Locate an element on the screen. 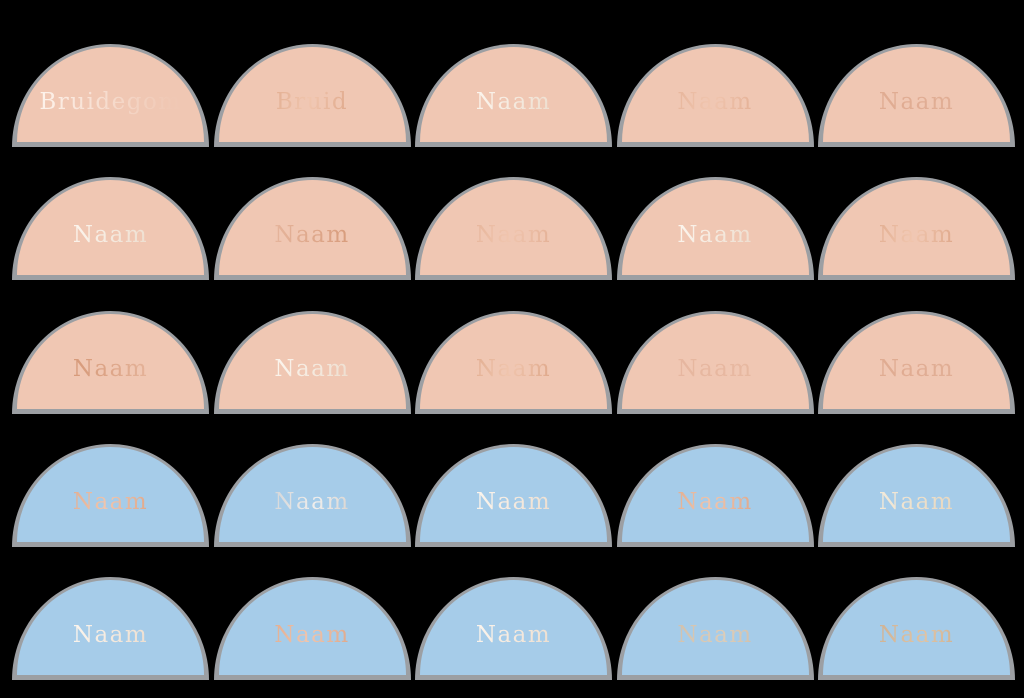 Image resolution: width=1024 pixels, height=698 pixels. place-card: Bruid is located at coordinates (312, 95).